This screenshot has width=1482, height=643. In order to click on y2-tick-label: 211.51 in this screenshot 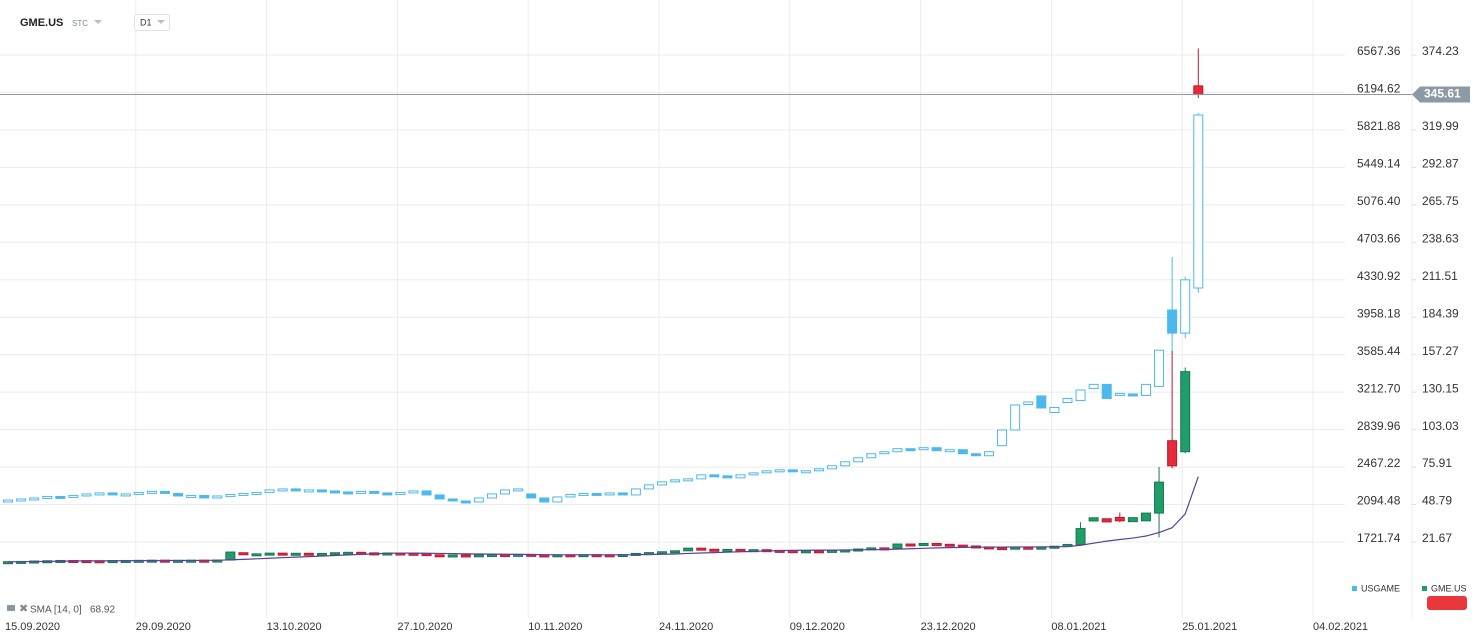, I will do `click(1440, 276)`.